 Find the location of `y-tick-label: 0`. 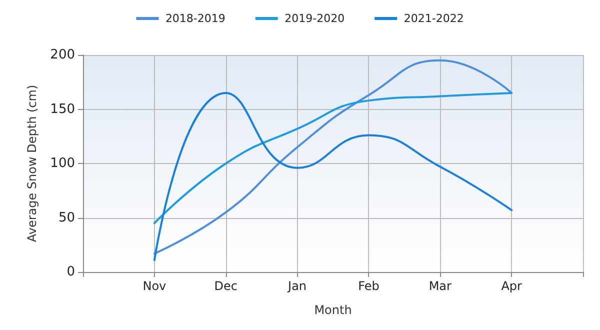

y-tick-label: 0 is located at coordinates (70, 272).